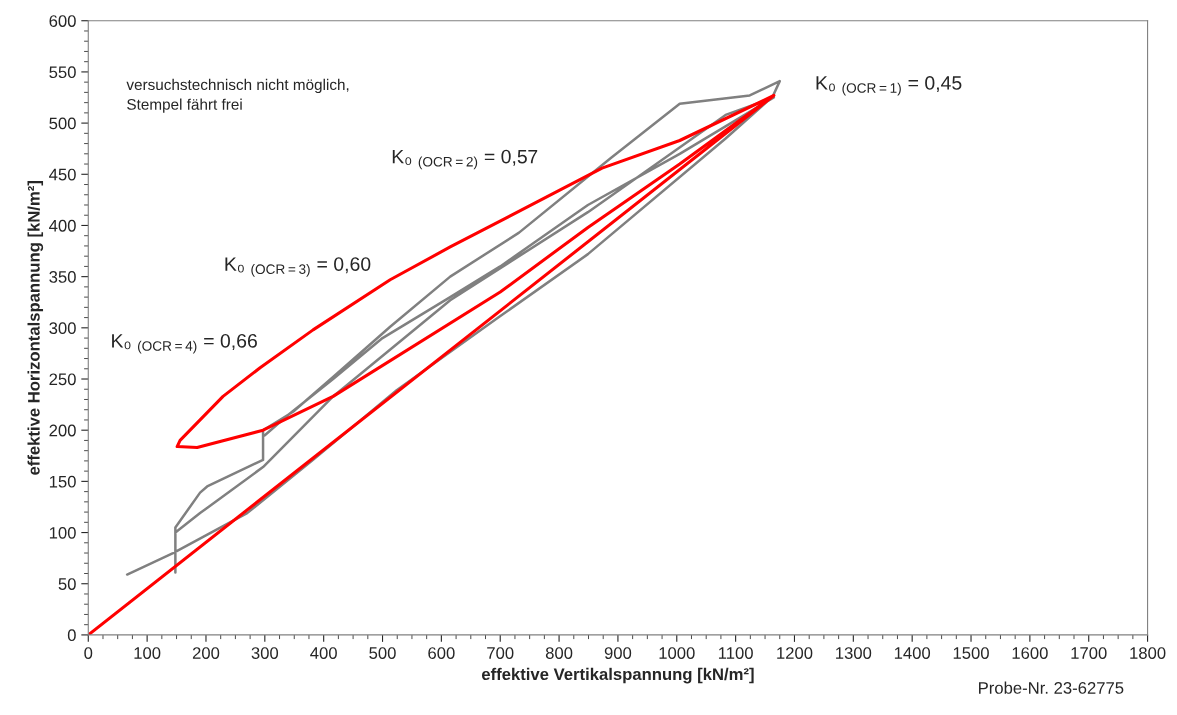 The image size is (1177, 715). Describe the element at coordinates (62, 328) in the screenshot. I see `y-tick-label: 300` at that location.